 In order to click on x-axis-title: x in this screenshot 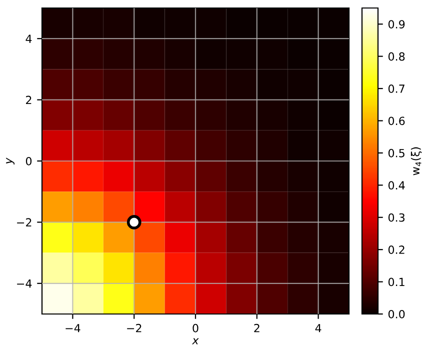, I will do `click(195, 341)`.